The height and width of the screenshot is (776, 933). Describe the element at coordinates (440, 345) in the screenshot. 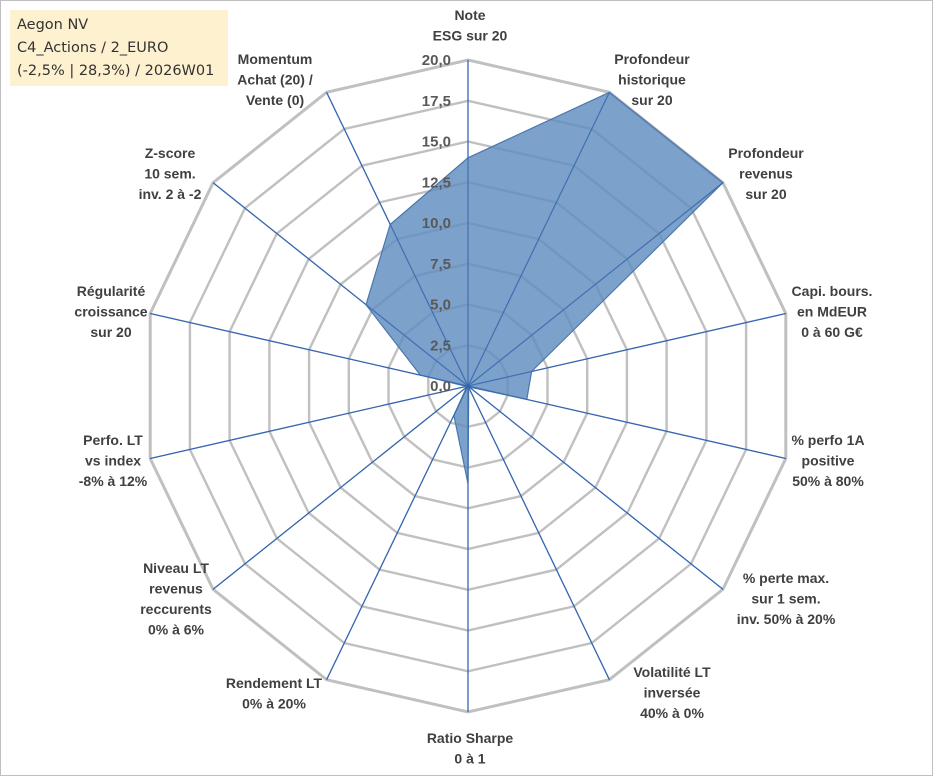

I see `tick-label: 2,5` at that location.